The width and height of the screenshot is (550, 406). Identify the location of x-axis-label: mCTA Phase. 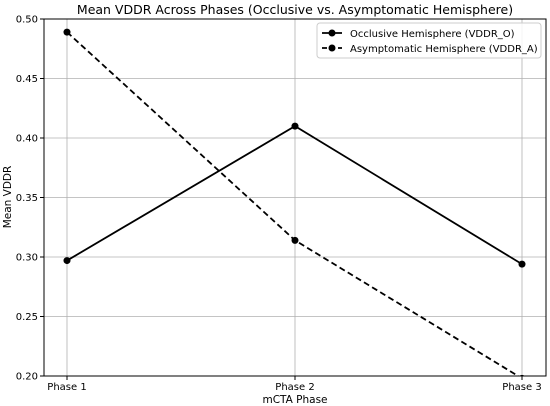
(294, 400).